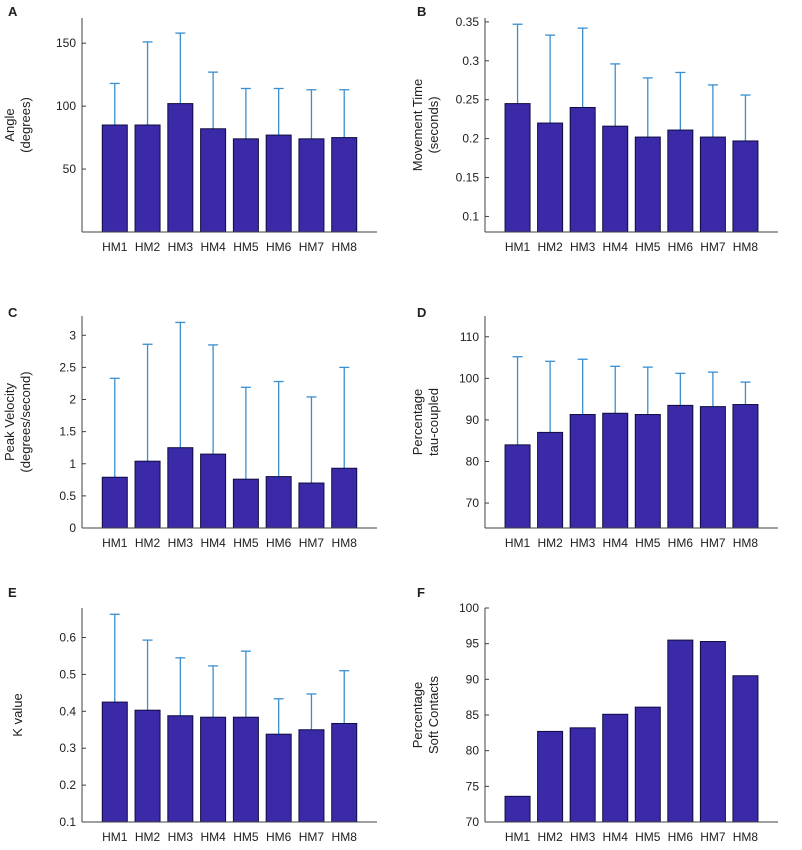 This screenshot has height=850, width=802. What do you see at coordinates (681, 837) in the screenshot?
I see `x-tick-label-f-6: HM6` at bounding box center [681, 837].